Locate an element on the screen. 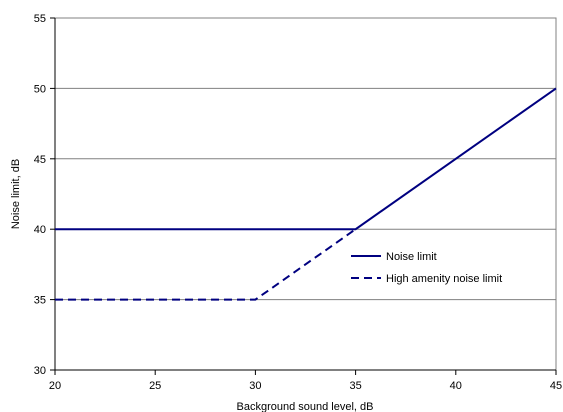 This screenshot has width=563, height=412. legend: Noise limit High amenity noise limit is located at coordinates (426, 268).